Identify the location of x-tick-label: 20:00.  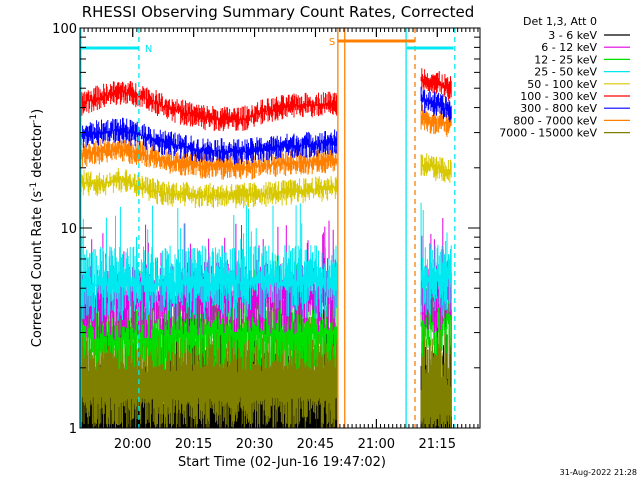
(132, 444).